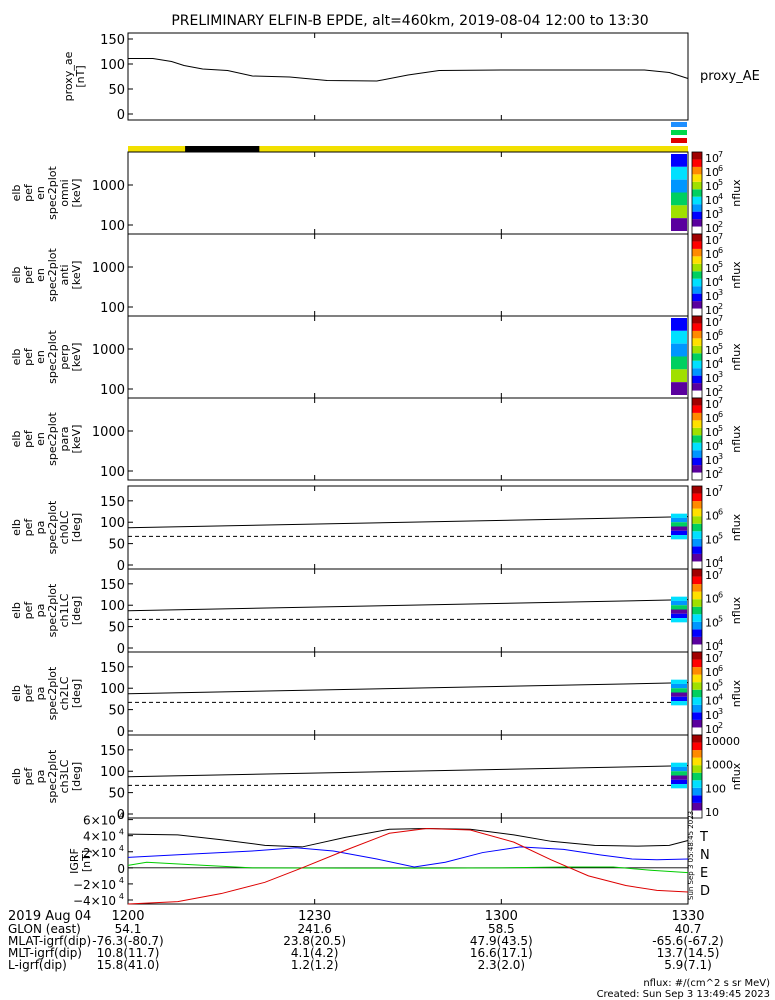  What do you see at coordinates (28, 610) in the screenshot?
I see `pitch-panel-1-ylabel: pef` at bounding box center [28, 610].